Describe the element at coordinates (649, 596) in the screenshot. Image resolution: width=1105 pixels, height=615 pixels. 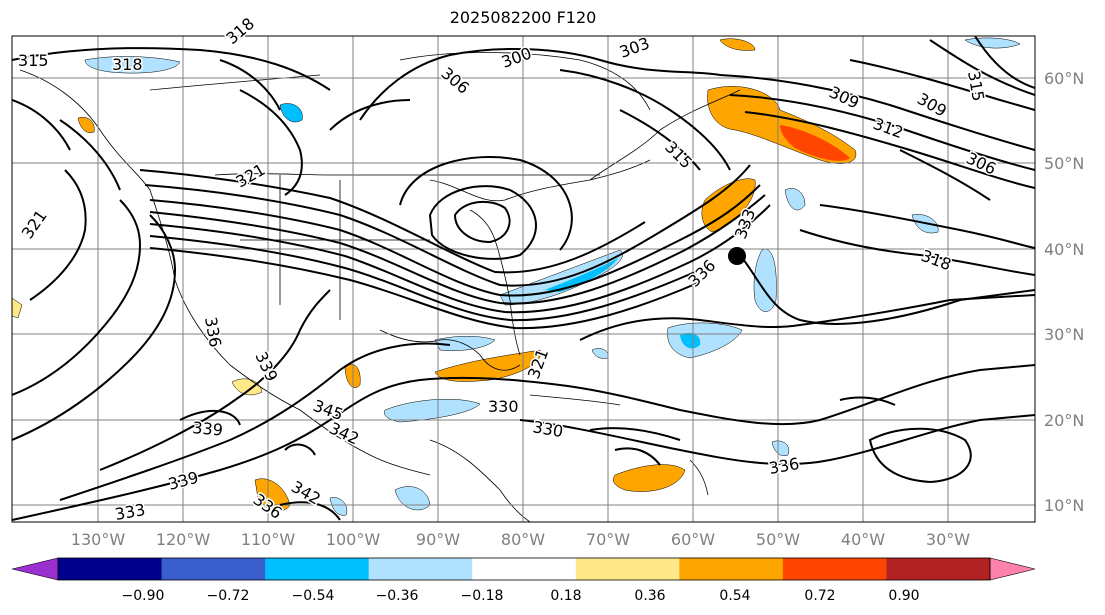
I see `colorbar-tick-label: 0.36` at that location.